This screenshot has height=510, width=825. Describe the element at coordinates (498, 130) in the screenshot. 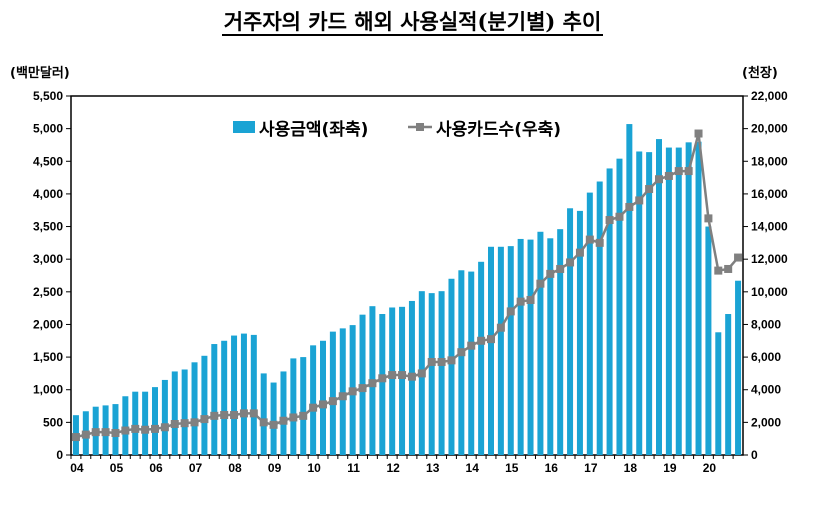

I see `legend-line-label: 사용카드수(우축)` at that location.